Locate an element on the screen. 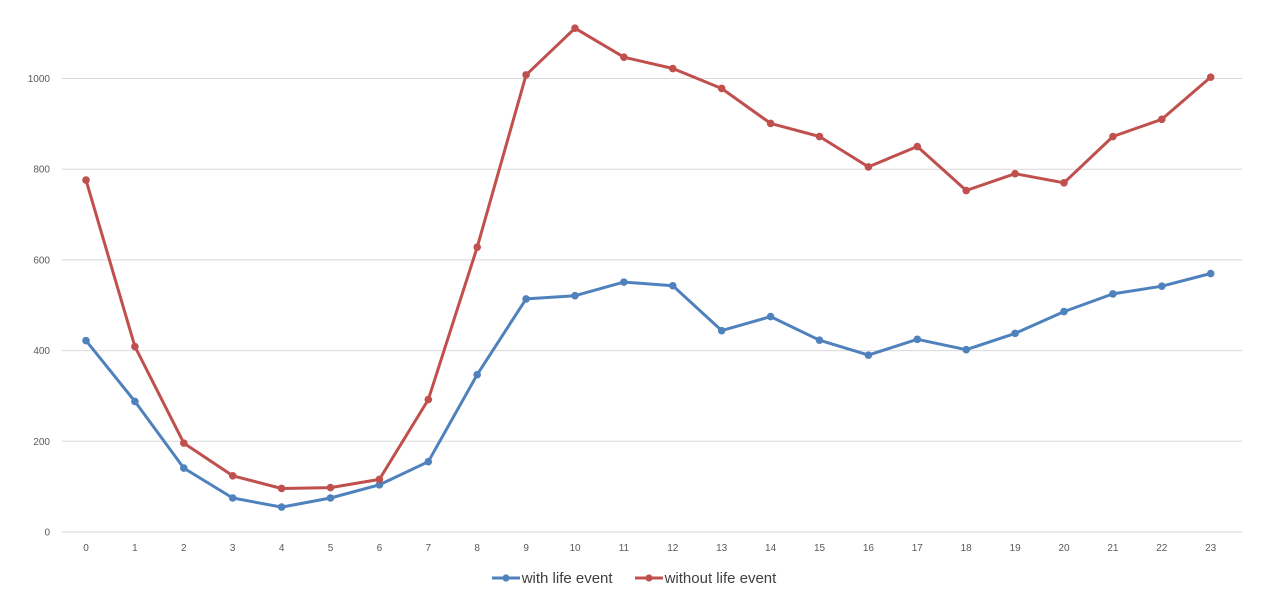 This screenshot has width=1268, height=605. x-tick-label: 7 is located at coordinates (429, 548).